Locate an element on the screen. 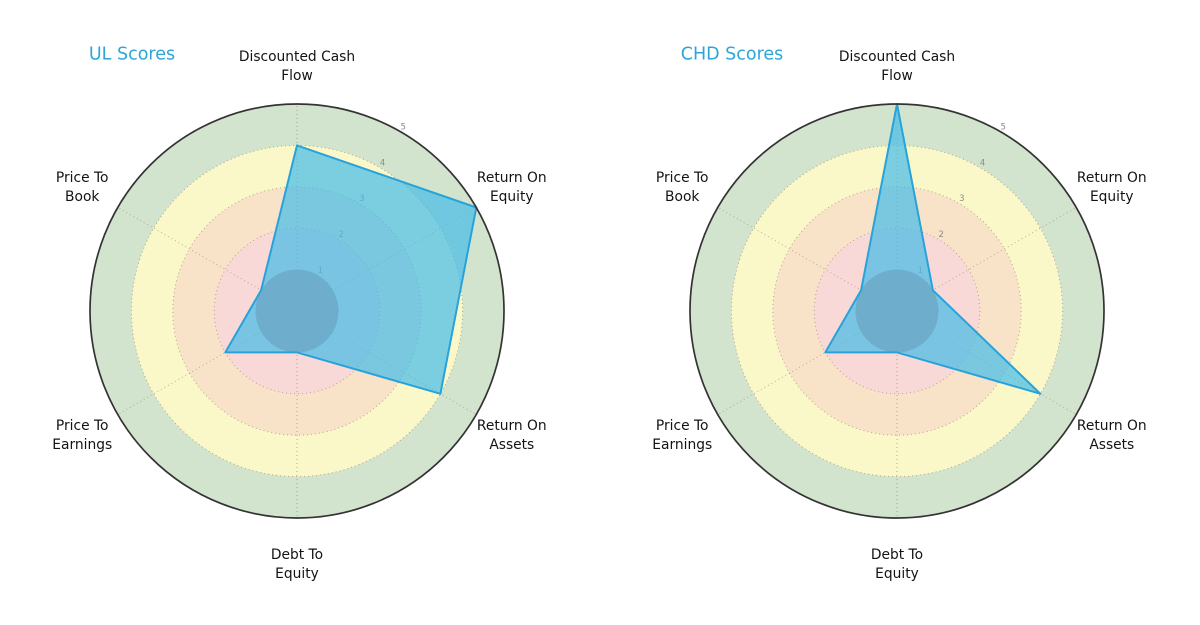 This screenshot has width=1200, height=625. score-polygon-chd is located at coordinates (933, 249).